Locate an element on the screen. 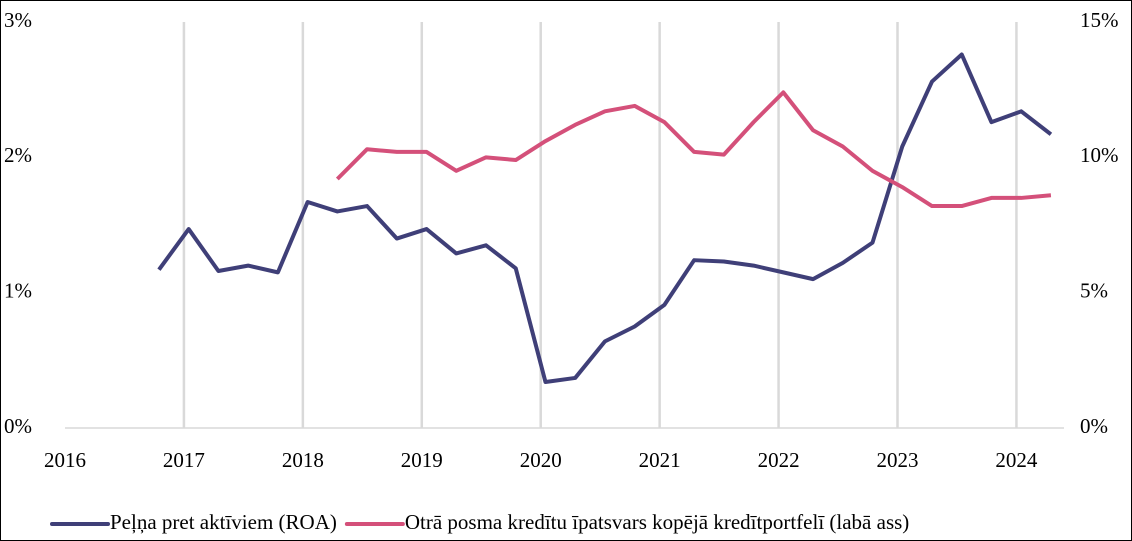 The image size is (1132, 541). legend-label: Peļņa pret aktīviem (ROA) is located at coordinates (223, 522).